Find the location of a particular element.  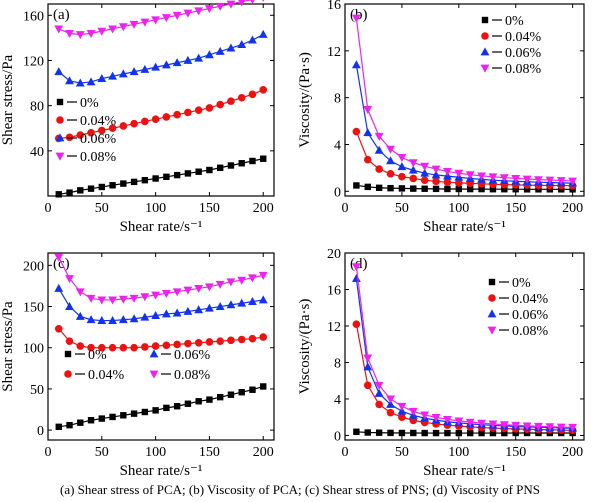

x-tick-label: 0 is located at coordinates (48, 452).